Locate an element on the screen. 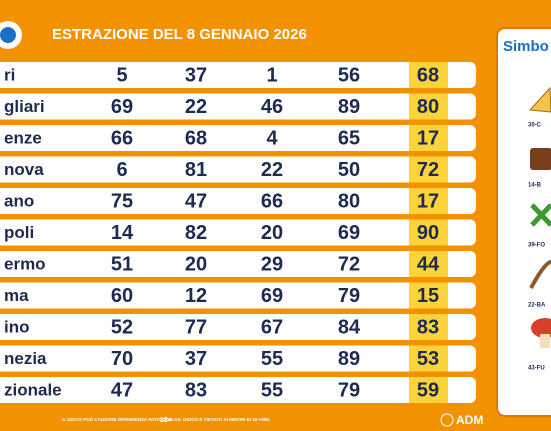  drawn-number: 81 is located at coordinates (196, 170).